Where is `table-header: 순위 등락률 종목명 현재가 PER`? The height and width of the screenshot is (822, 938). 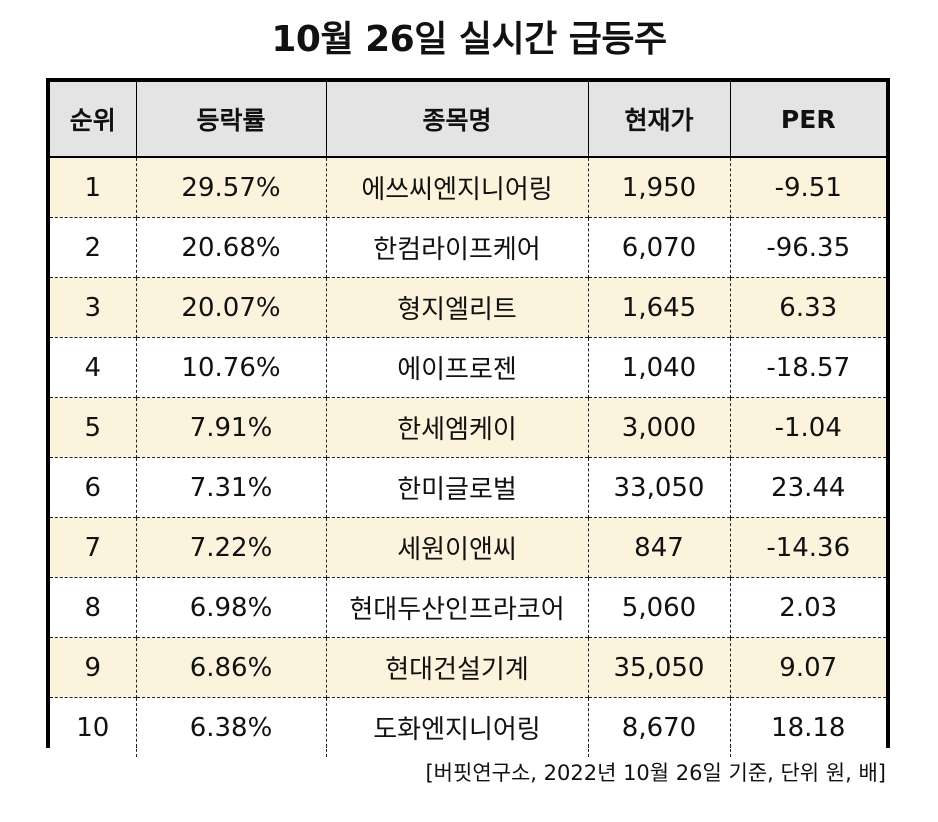 table-header: 순위 등락률 종목명 현재가 PER is located at coordinates (468, 120).